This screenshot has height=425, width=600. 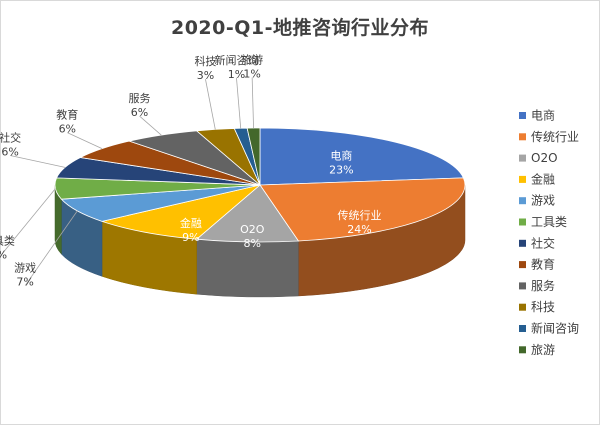 I want to click on legend-label-0: 电商, so click(x=543, y=115).